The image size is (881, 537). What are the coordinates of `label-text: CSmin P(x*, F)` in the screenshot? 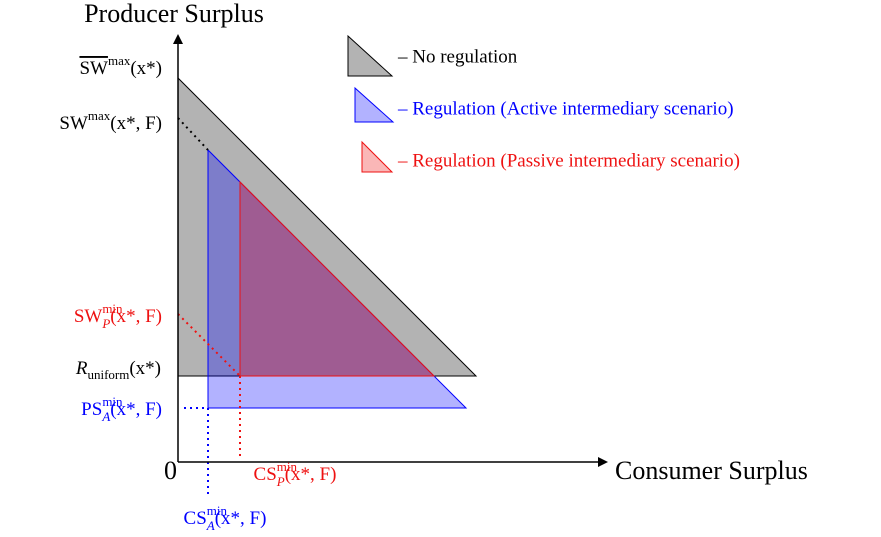 It's located at (295, 474).